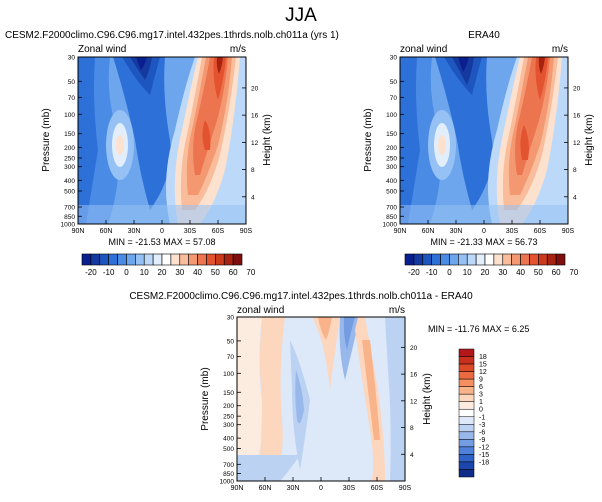 Image resolution: width=602 pixels, height=502 pixels. What do you see at coordinates (168, 265) in the screenshot?
I see `colorbar-top-left: -20 -10 0 10 20 30 40 50 60 70` at bounding box center [168, 265].